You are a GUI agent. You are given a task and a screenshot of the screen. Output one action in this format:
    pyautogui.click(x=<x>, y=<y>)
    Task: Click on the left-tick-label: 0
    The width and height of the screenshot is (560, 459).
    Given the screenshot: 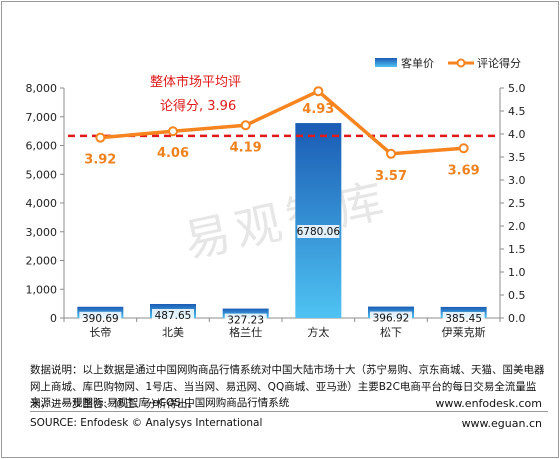 What is the action you would take?
    pyautogui.click(x=53, y=318)
    